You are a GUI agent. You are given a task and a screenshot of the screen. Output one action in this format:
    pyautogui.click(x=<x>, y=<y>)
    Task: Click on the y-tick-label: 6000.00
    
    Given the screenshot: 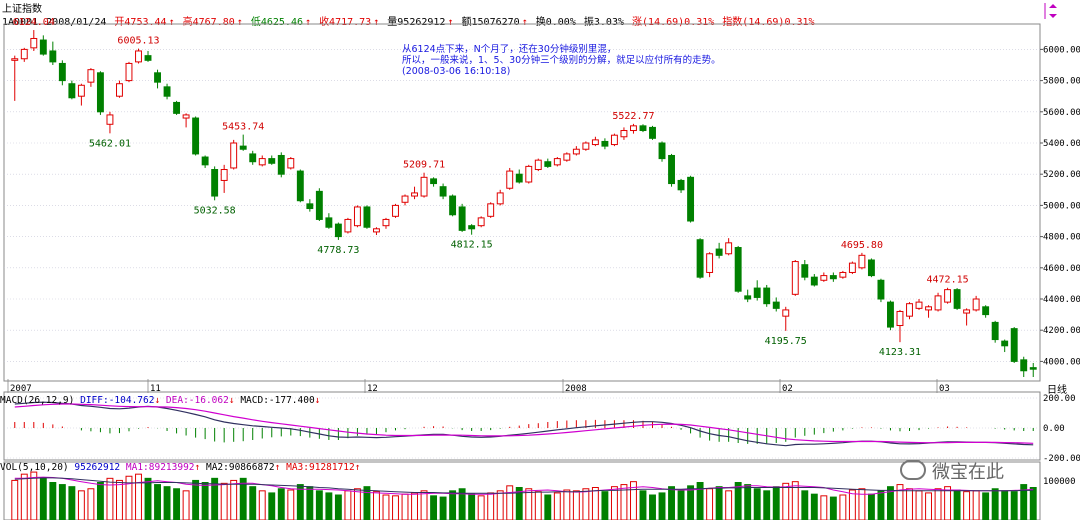 What is the action you would take?
    pyautogui.click(x=1061, y=50)
    